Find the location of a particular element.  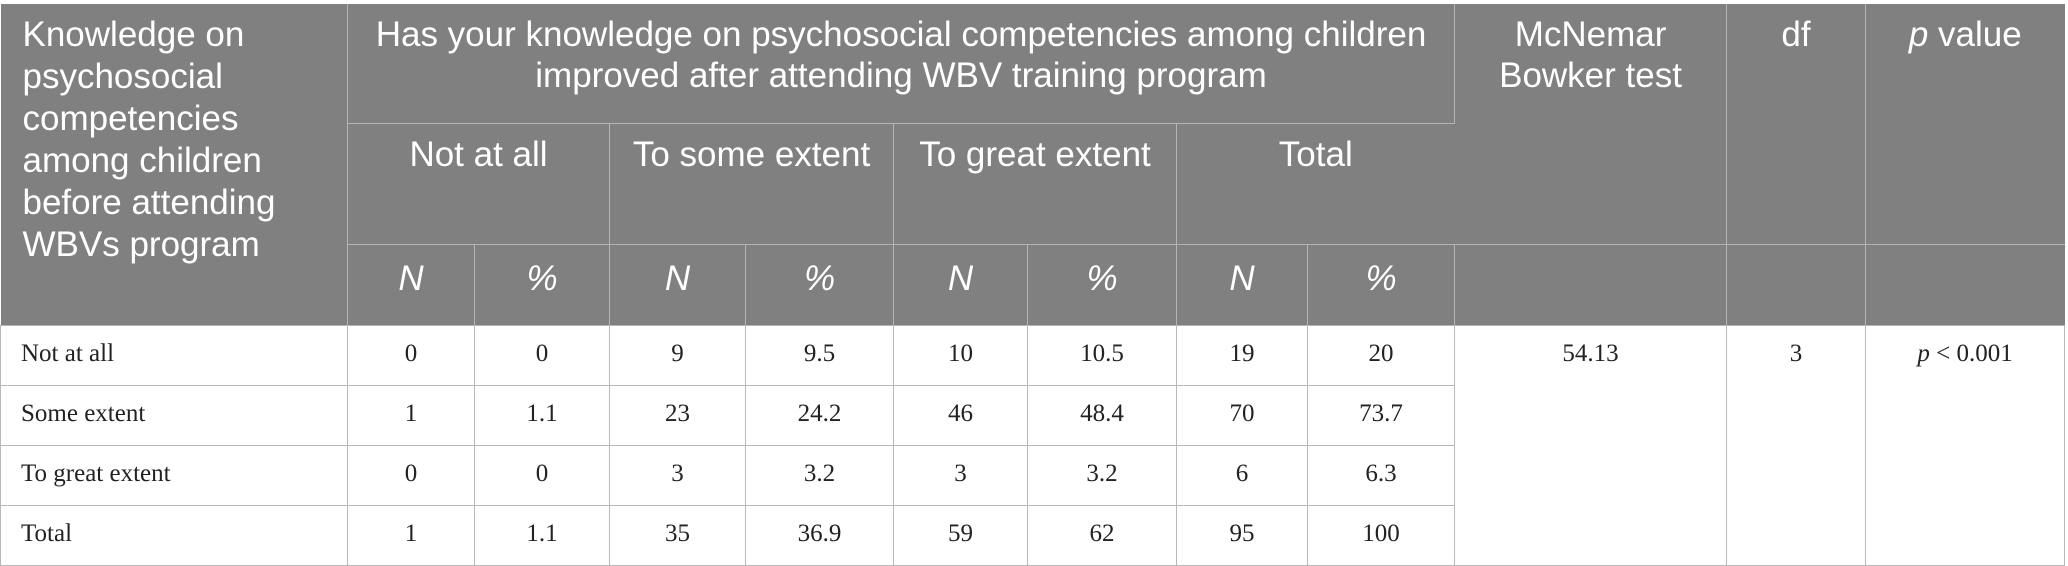

subgroup-header: To great extent is located at coordinates (1035, 184).